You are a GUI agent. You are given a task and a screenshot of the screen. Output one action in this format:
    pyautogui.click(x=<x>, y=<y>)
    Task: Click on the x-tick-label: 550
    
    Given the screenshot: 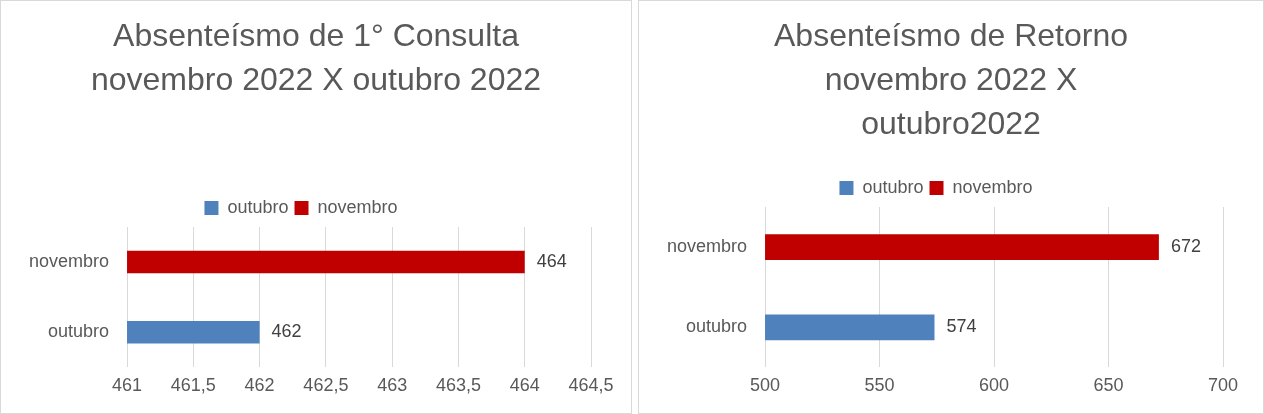 What is the action you would take?
    pyautogui.click(x=879, y=385)
    